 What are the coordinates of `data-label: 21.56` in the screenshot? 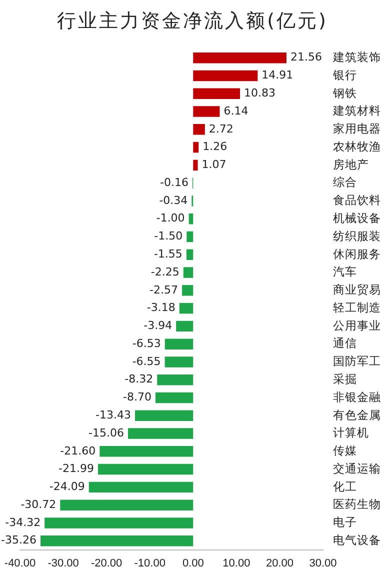 It's located at (306, 57).